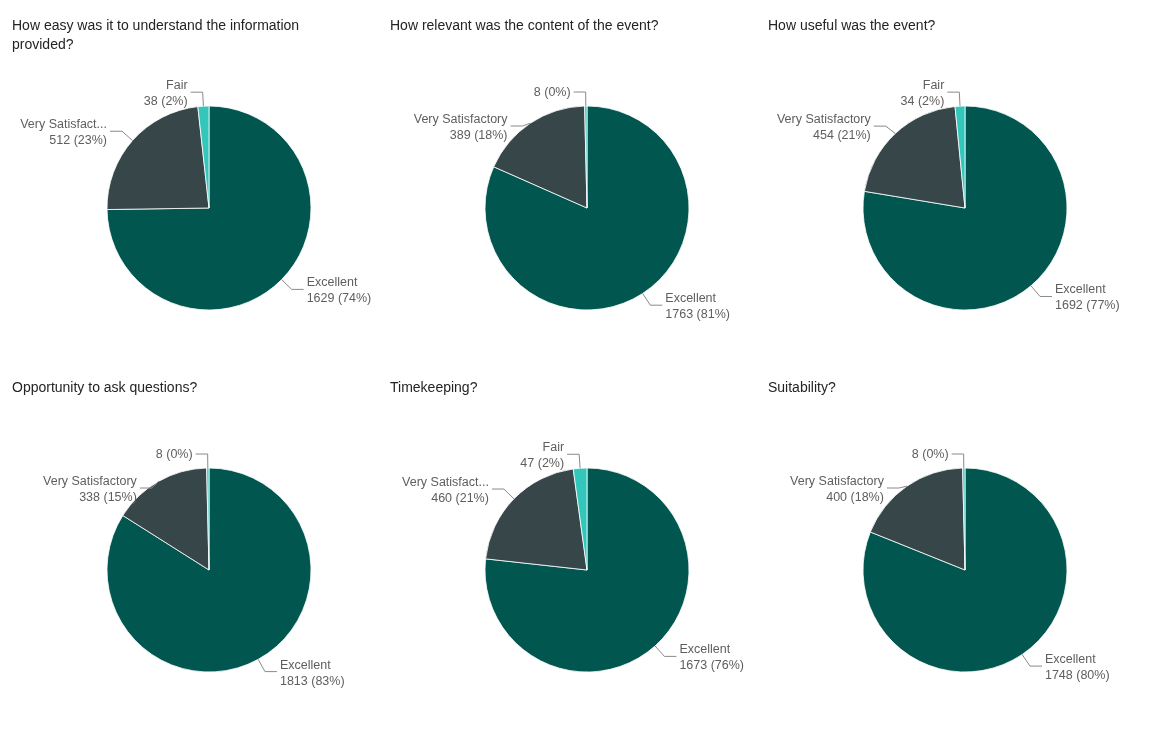  What do you see at coordinates (802, 387) in the screenshot?
I see `chart-title: Suitability?` at bounding box center [802, 387].